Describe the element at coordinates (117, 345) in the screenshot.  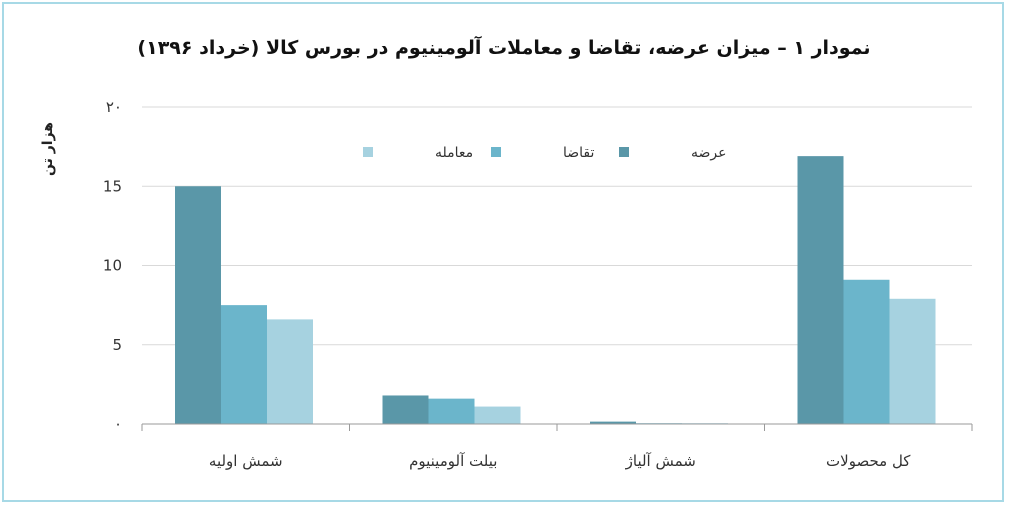
I see `y-tick-label-1: 5` at that location.